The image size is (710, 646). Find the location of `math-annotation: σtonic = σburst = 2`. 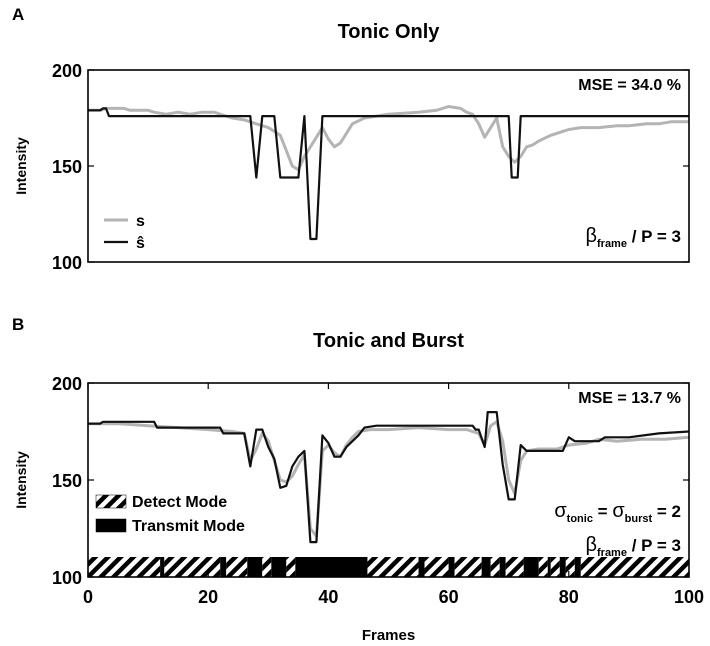

math-annotation: σtonic = σburst = 2 is located at coordinates (617, 512).